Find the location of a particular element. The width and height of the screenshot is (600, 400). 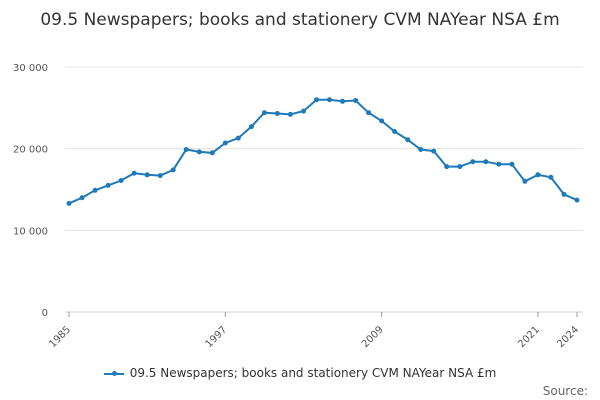

x-tick-label: 1985 is located at coordinates (60, 337).